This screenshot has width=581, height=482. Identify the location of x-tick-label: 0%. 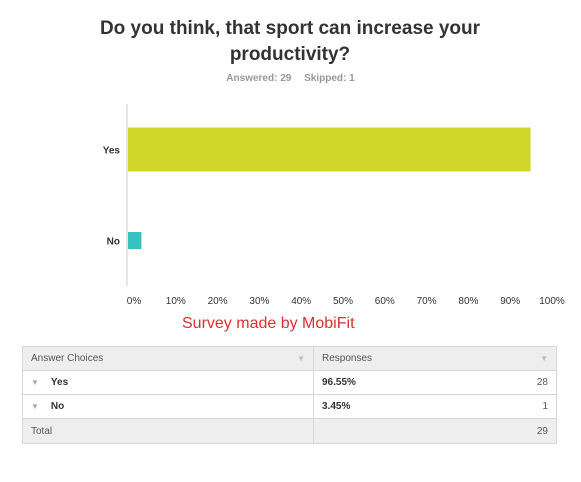
(134, 301).